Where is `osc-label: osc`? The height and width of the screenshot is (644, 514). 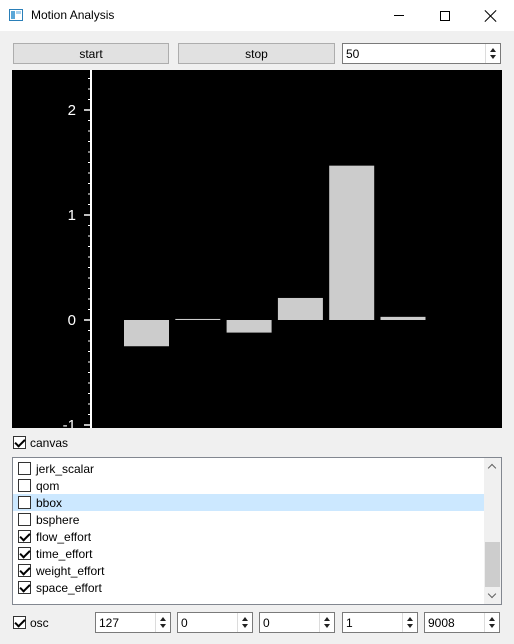
osc-label: osc is located at coordinates (39, 623).